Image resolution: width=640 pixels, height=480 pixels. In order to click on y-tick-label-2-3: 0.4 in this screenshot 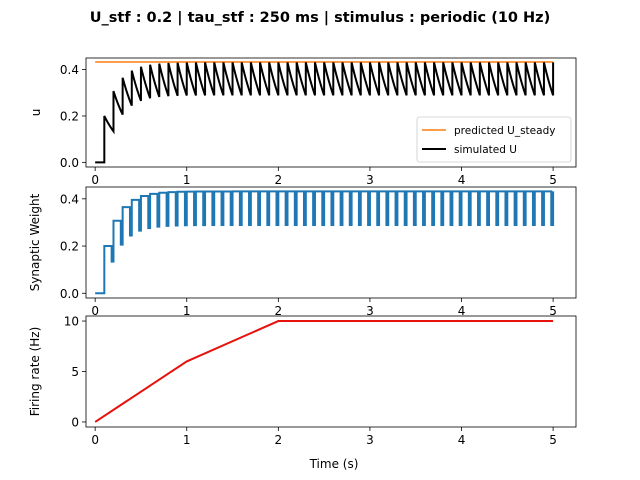, I will do `click(69, 199)`.